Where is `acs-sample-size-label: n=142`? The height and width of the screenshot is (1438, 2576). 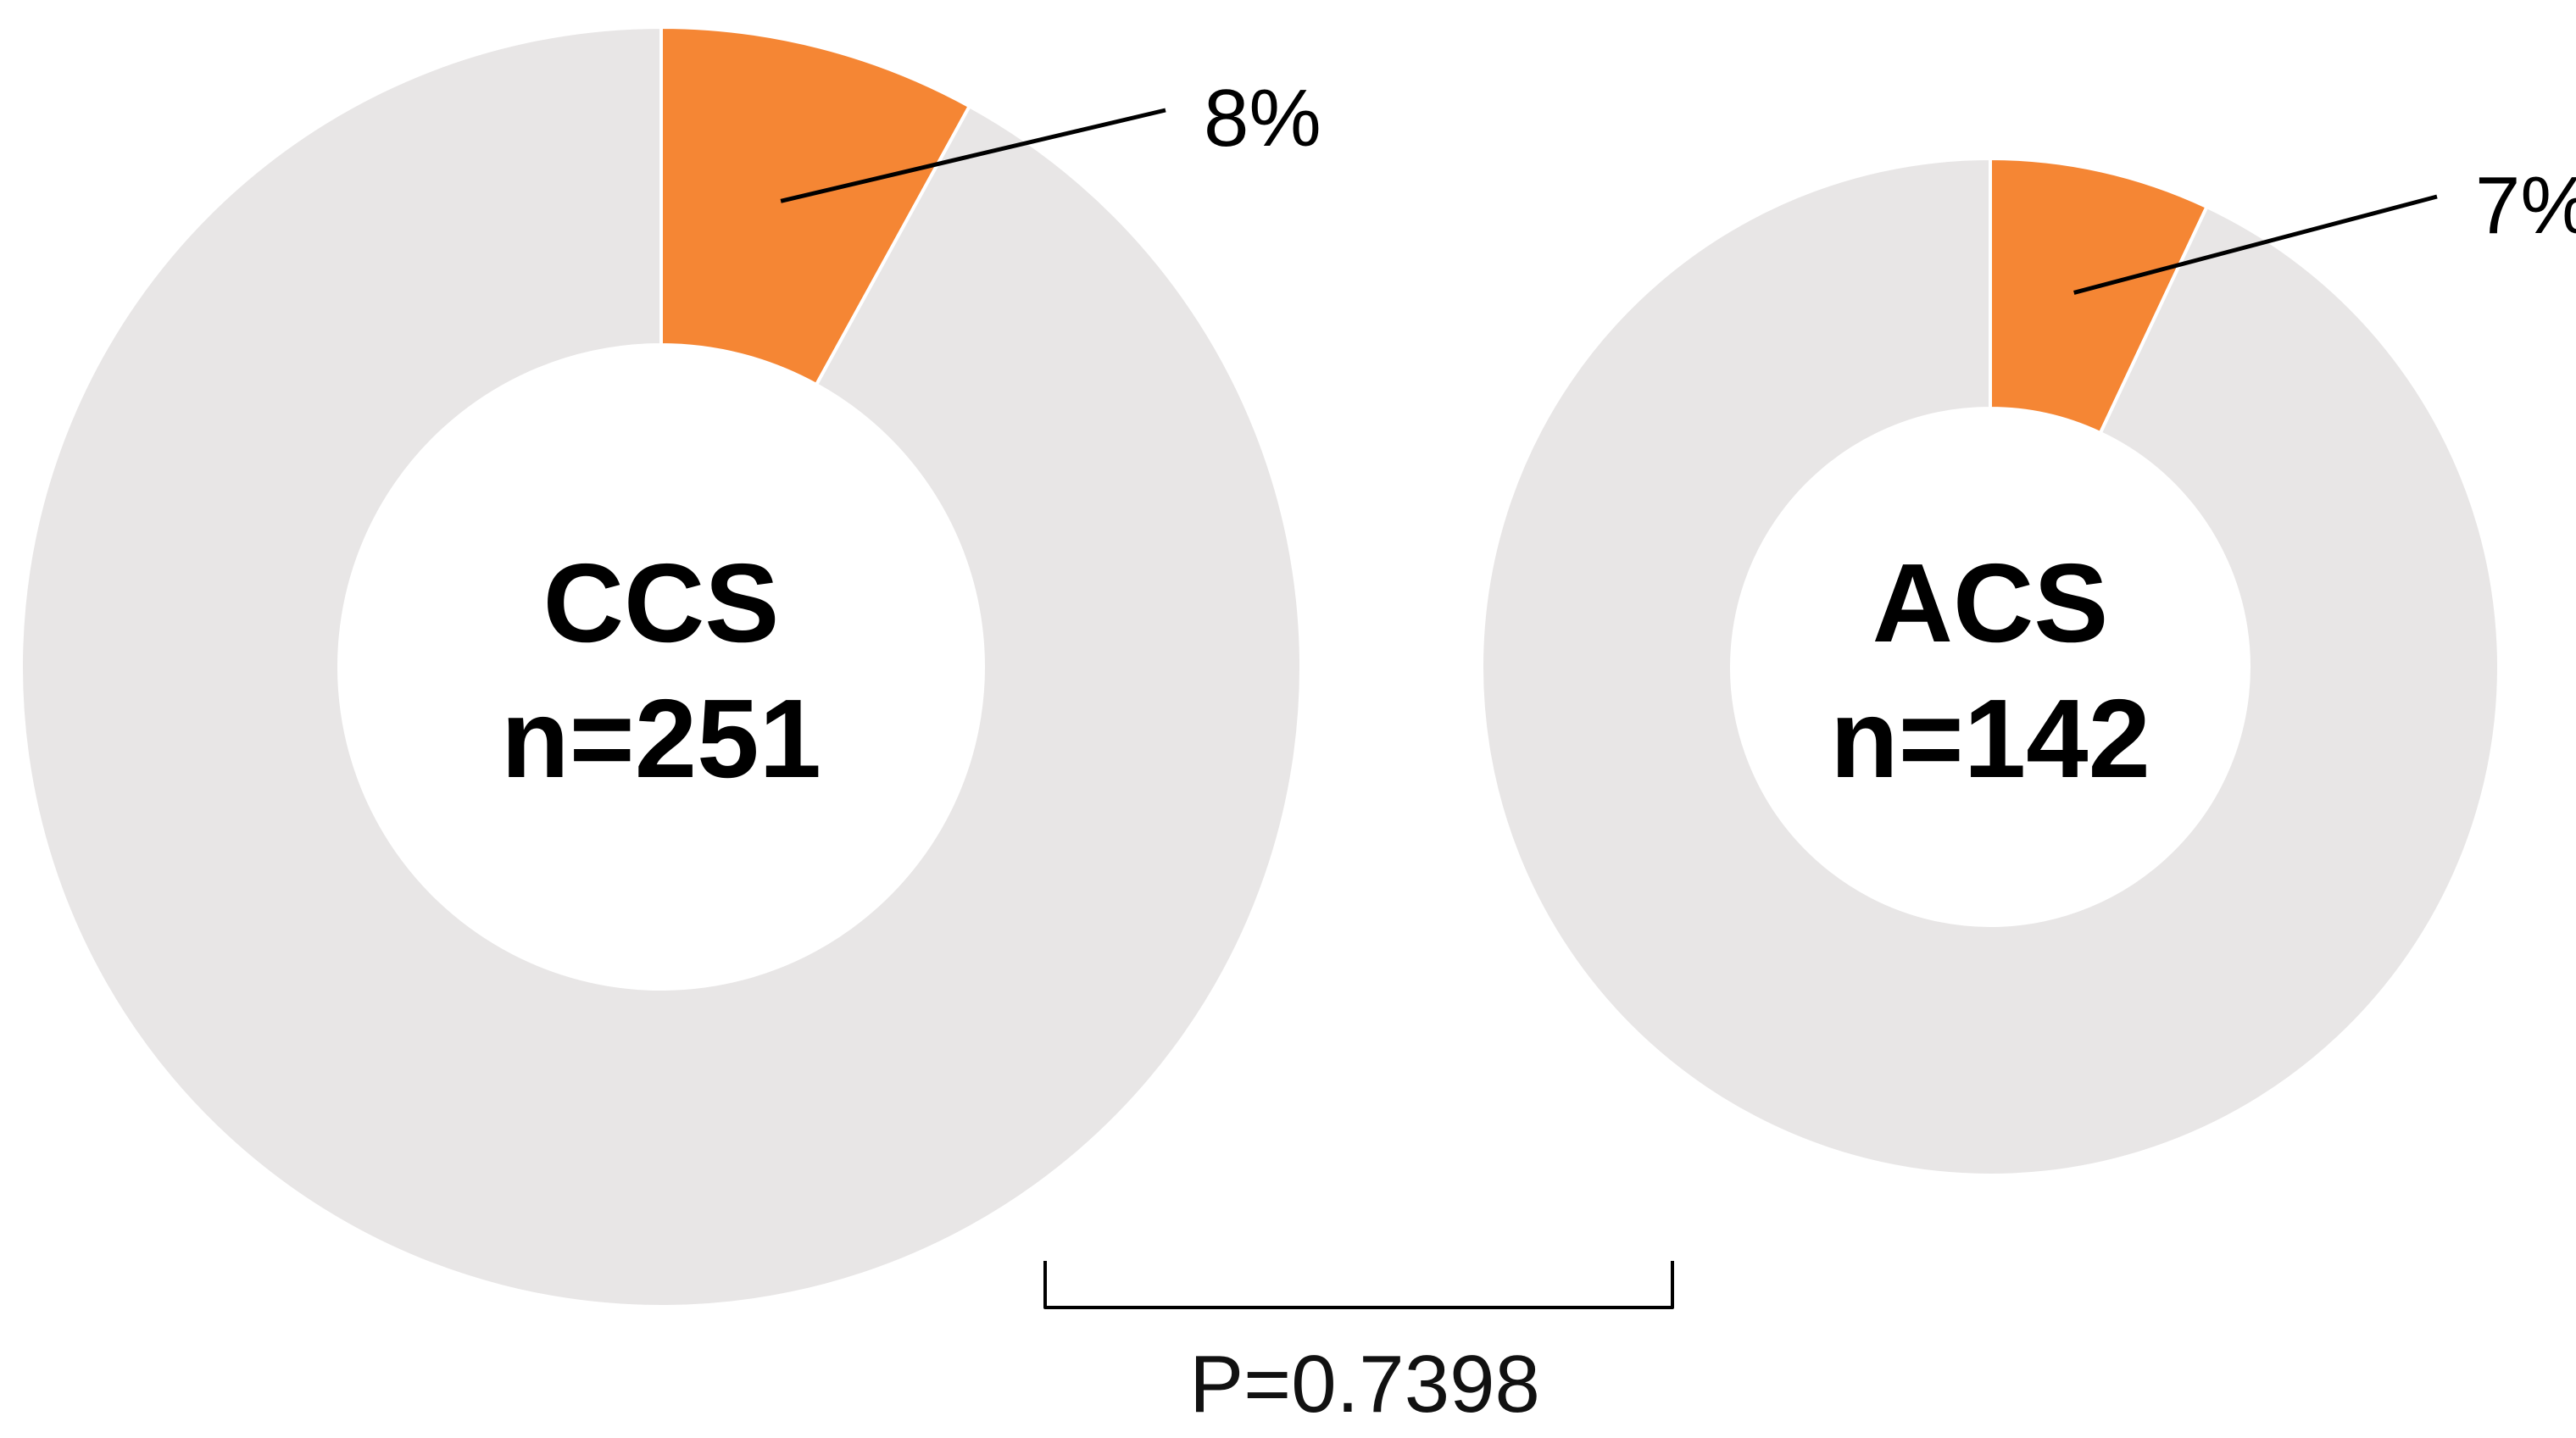 acs-sample-size-label: n=142 is located at coordinates (1990, 739).